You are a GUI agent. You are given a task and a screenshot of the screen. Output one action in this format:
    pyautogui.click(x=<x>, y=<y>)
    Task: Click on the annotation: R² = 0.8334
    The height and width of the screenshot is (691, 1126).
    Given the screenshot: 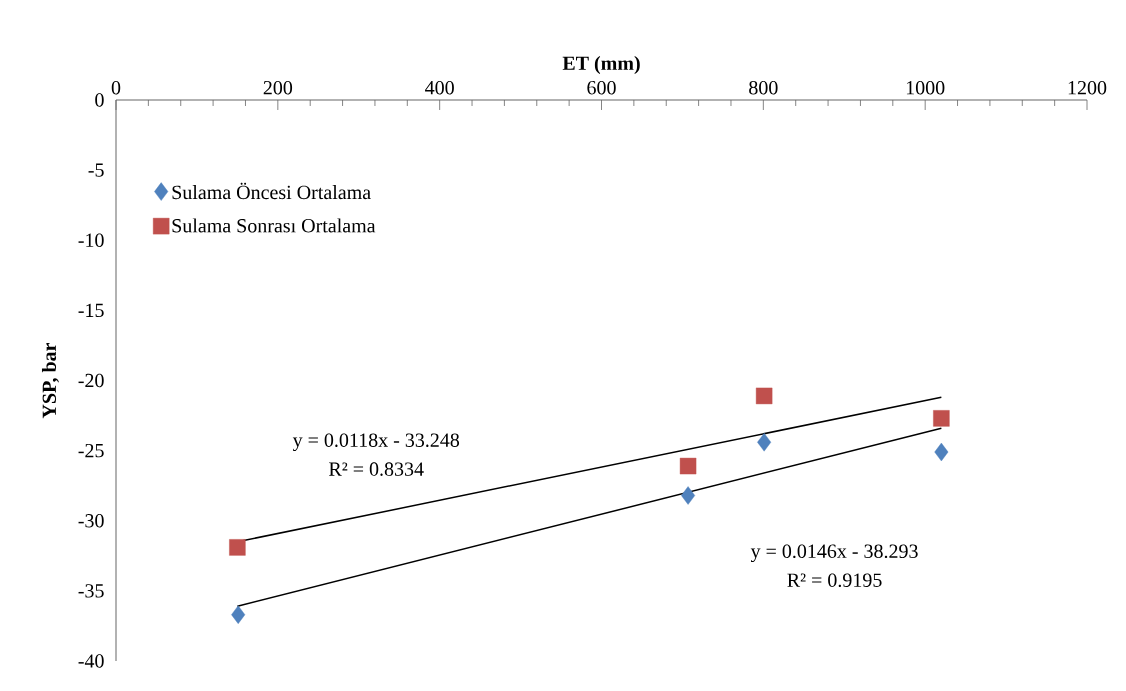 What is the action you would take?
    pyautogui.click(x=376, y=469)
    